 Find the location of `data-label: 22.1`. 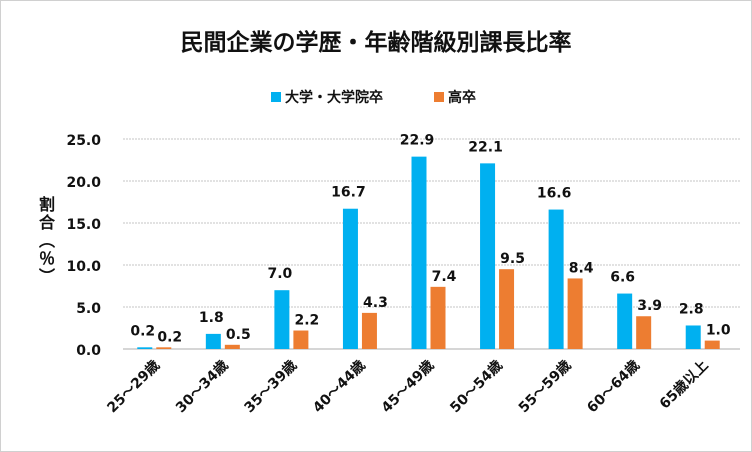

data-label: 22.1 is located at coordinates (485, 147).